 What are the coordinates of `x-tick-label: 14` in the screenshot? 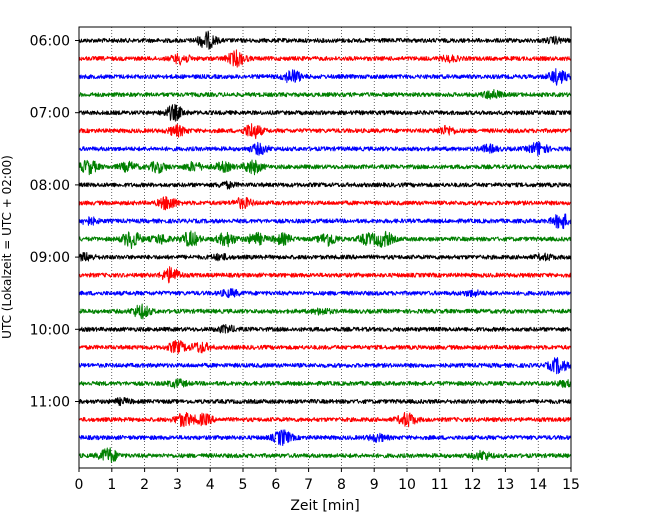 It's located at (538, 485).